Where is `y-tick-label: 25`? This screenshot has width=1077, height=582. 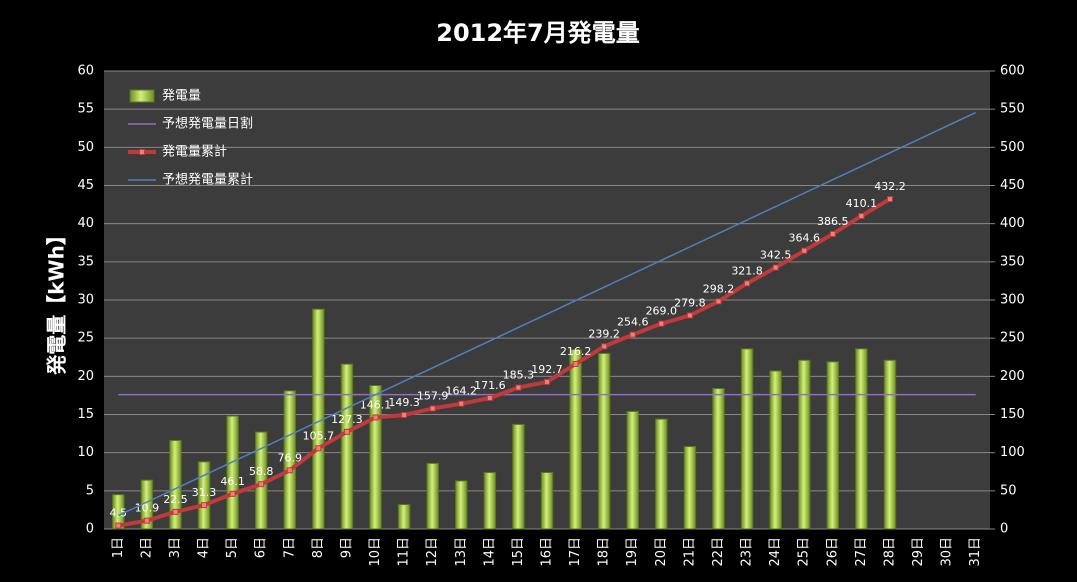 y-tick-label: 25 is located at coordinates (85, 338).